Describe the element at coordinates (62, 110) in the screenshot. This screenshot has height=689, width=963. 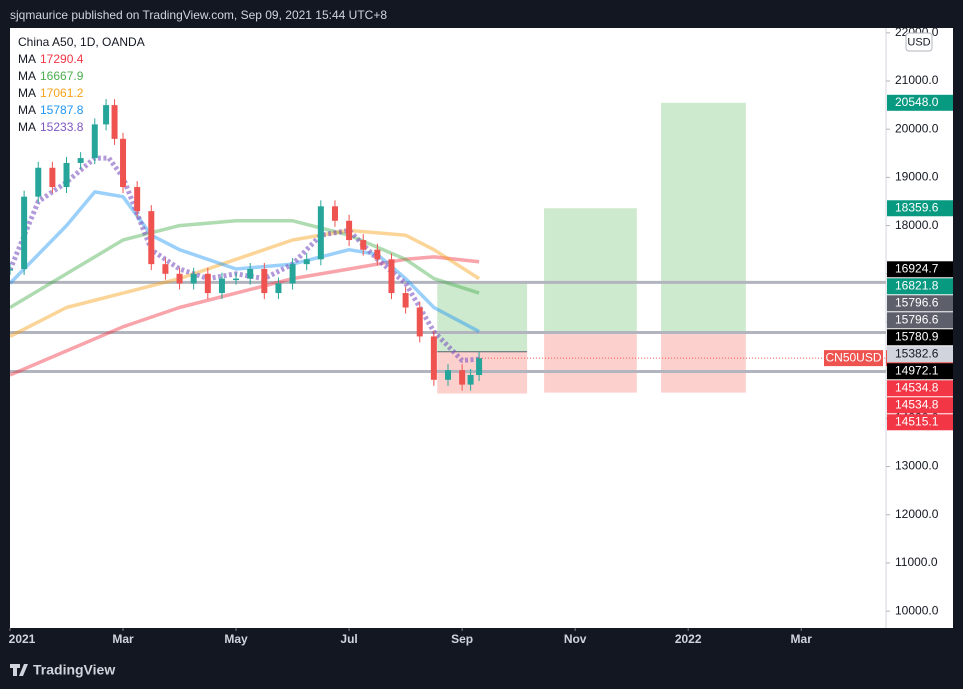
I see `legend-value: 15787.8` at that location.